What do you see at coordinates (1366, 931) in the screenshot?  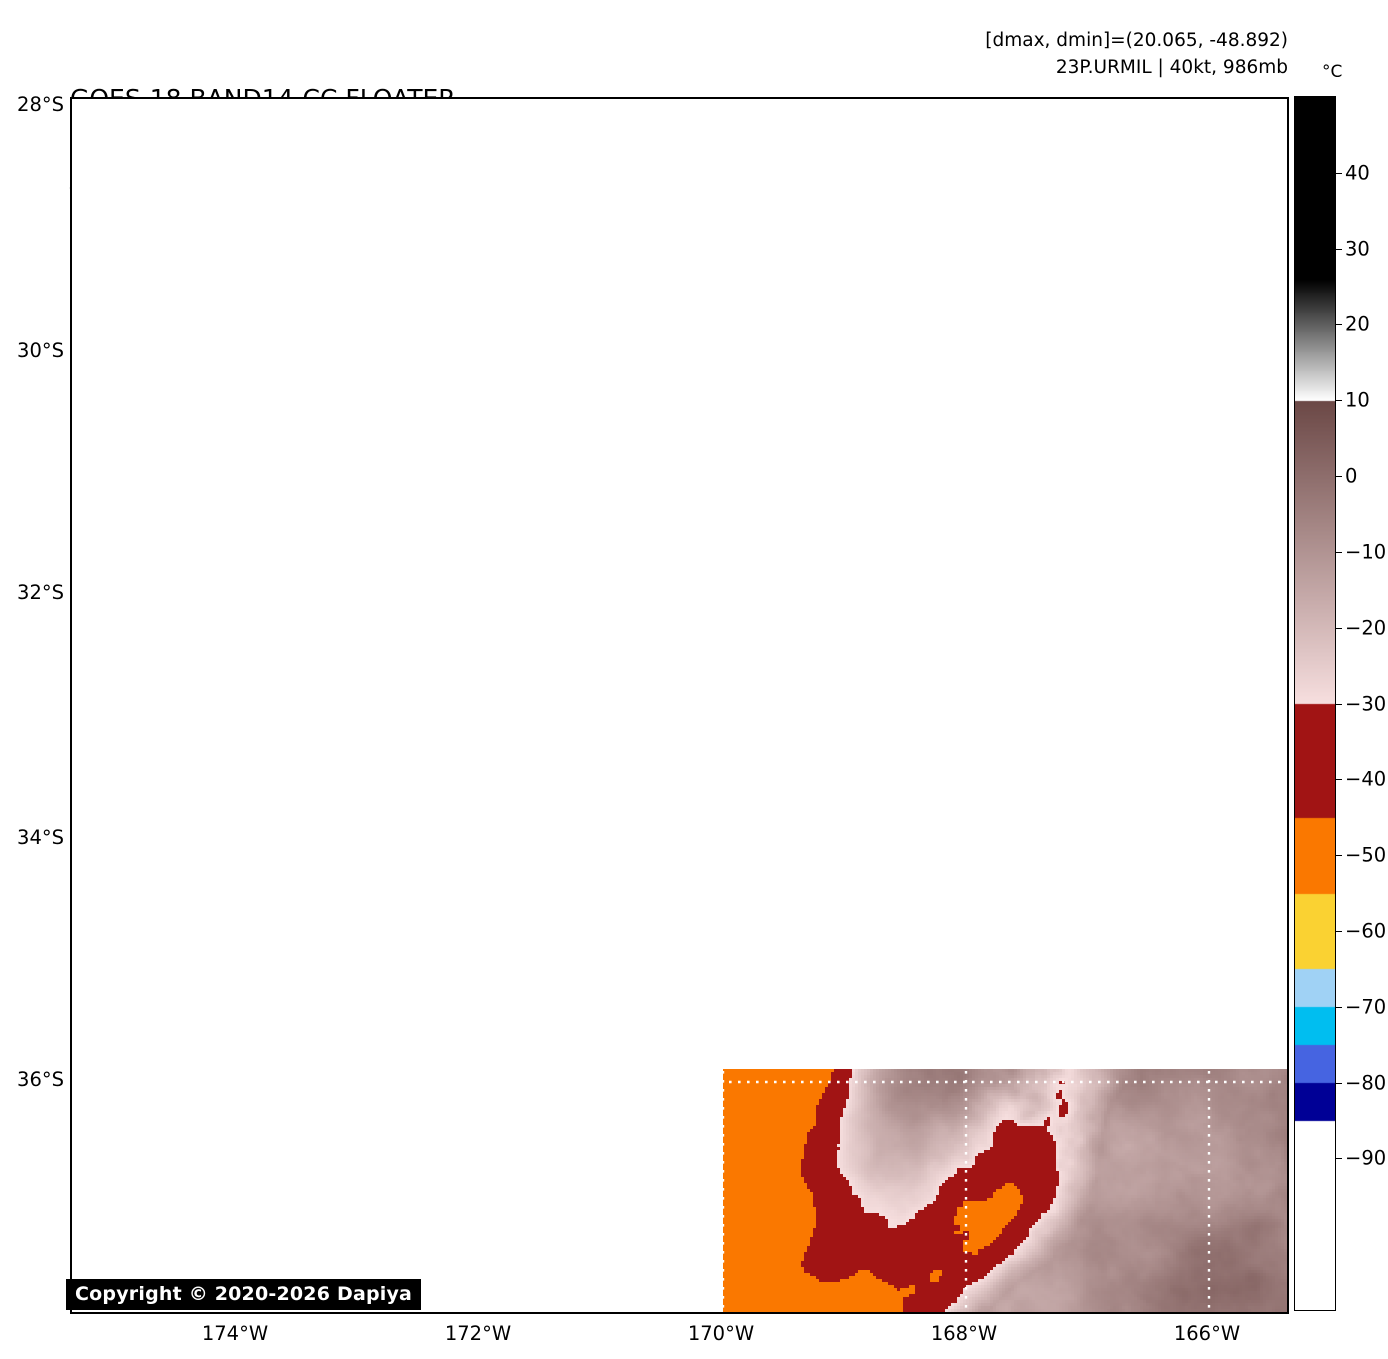 I see `colorbar-tick-label: −60` at bounding box center [1366, 931].